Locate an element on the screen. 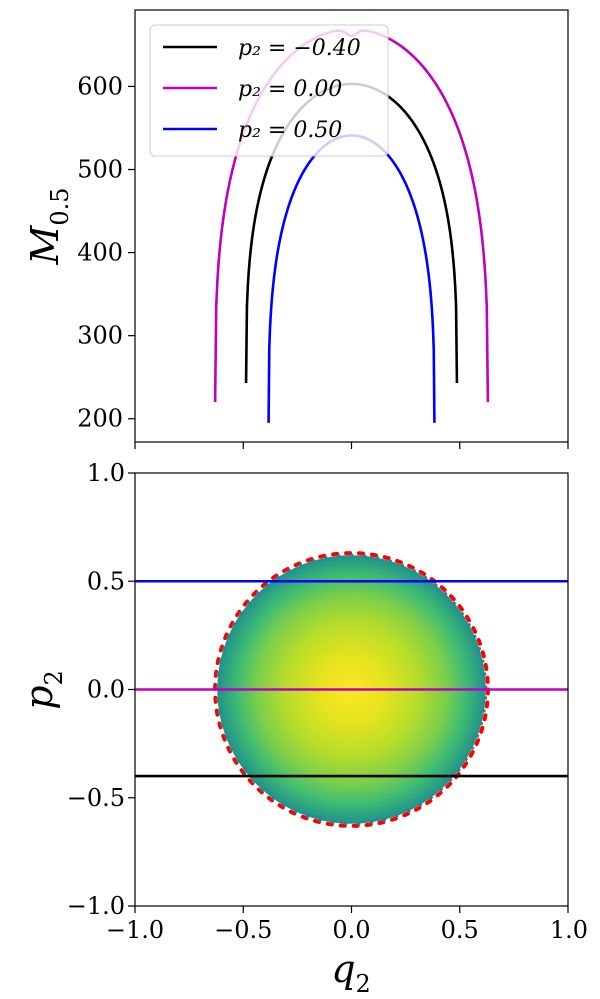 This screenshot has height=999, width=600. bottom-xtick-label-1: −0.5 is located at coordinates (243, 930).